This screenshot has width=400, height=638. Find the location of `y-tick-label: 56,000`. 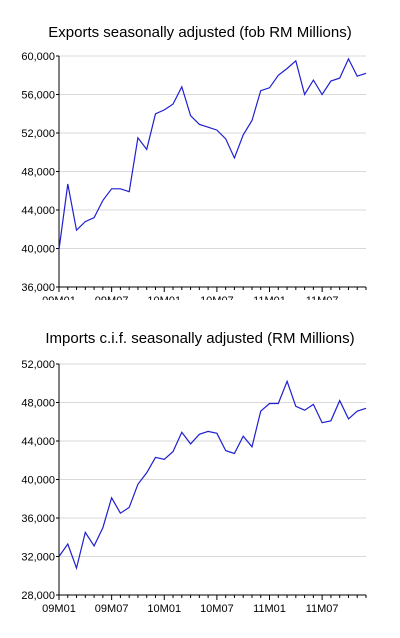

y-tick-label: 56,000 is located at coordinates (38, 96).